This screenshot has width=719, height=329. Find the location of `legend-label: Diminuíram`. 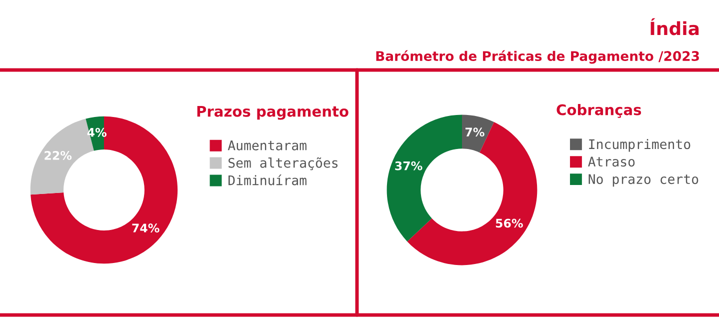

legend-label: Diminuíram is located at coordinates (267, 180).